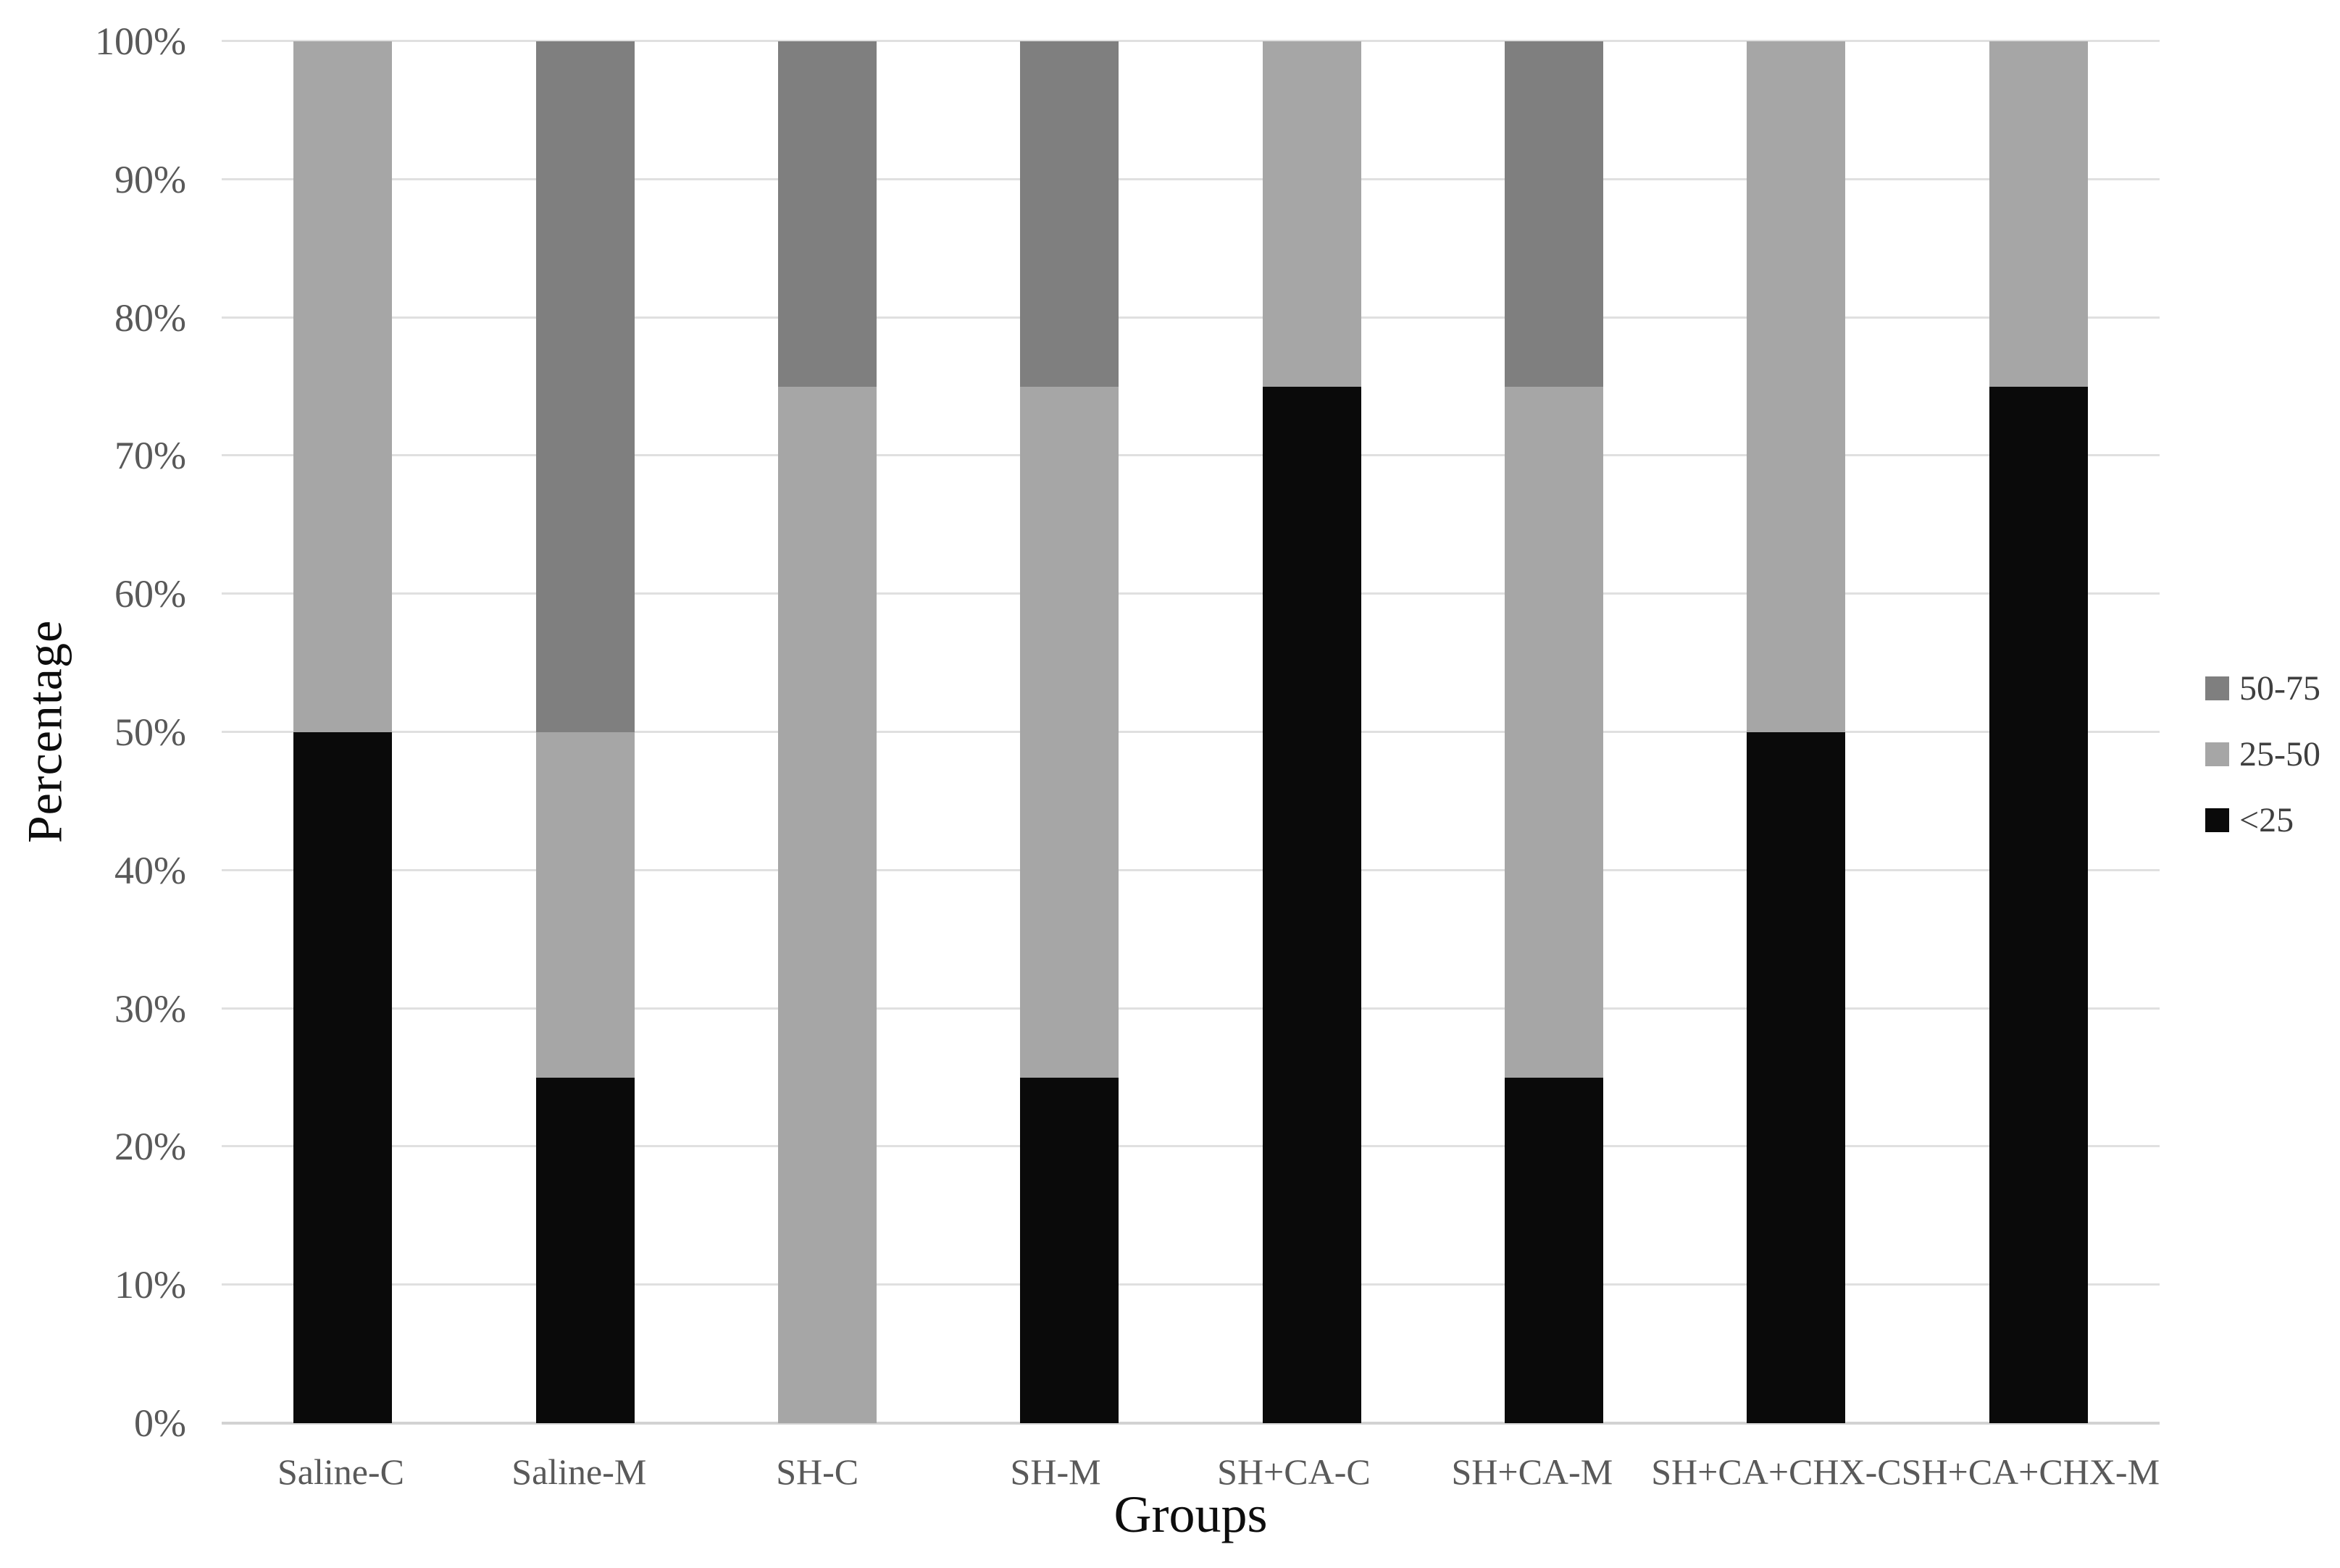  What do you see at coordinates (1532, 1471) in the screenshot?
I see `x-axis-label-sh-ca-m: SH+CA-M` at bounding box center [1532, 1471].